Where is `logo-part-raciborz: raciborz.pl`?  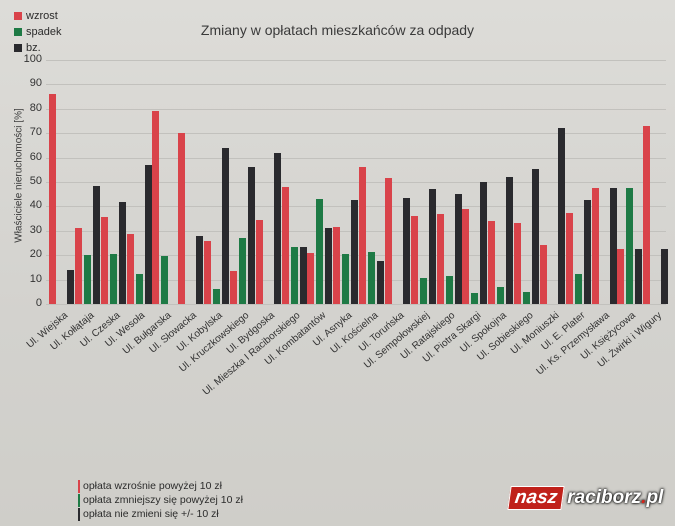
logo-part-raciborz: raciborz.pl is located at coordinates (615, 497).